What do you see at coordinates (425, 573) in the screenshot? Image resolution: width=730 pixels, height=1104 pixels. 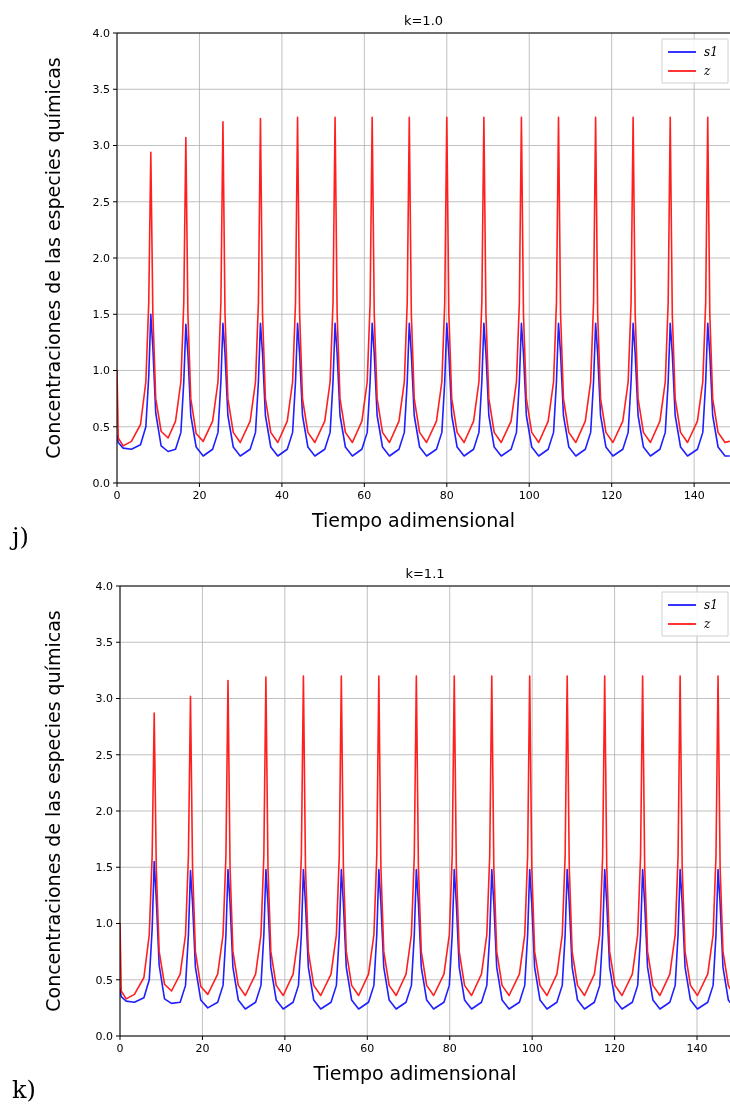 I see `chart-title: k=1.1` at bounding box center [425, 573].